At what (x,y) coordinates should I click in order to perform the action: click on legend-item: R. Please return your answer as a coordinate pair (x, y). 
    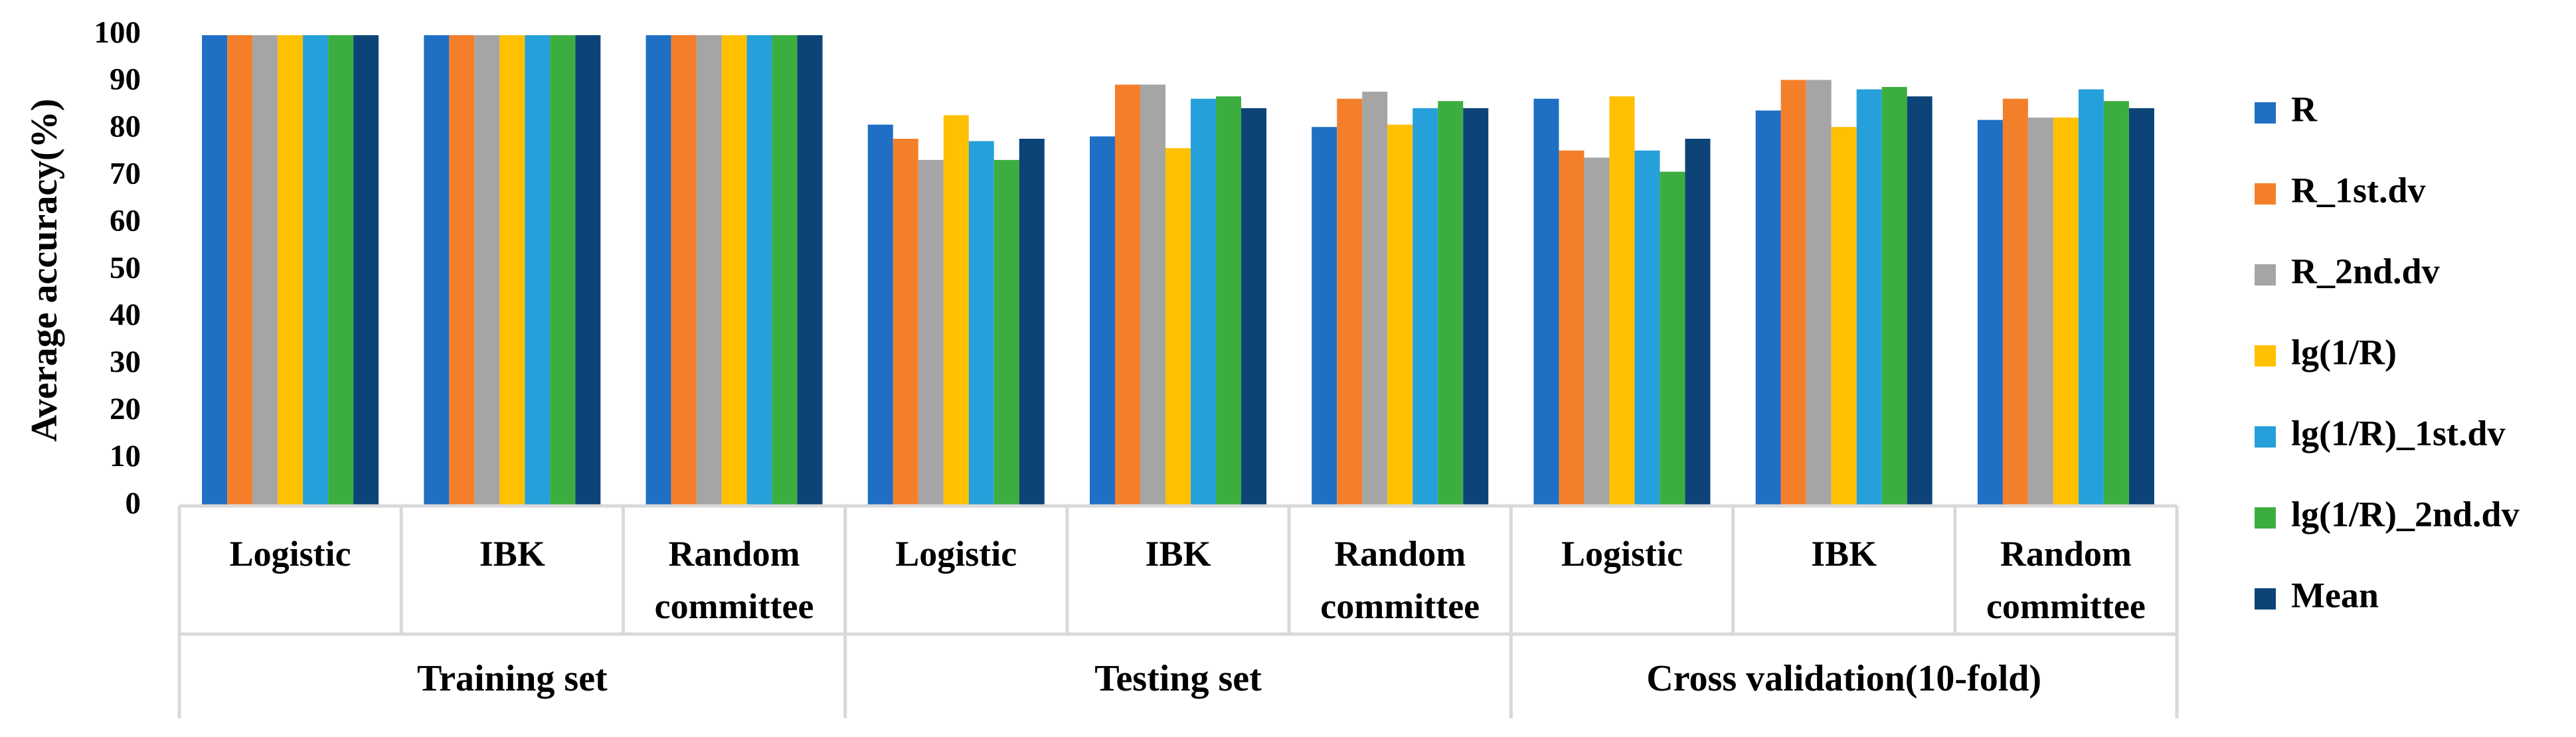
    Looking at the image, I should click on (2286, 109).